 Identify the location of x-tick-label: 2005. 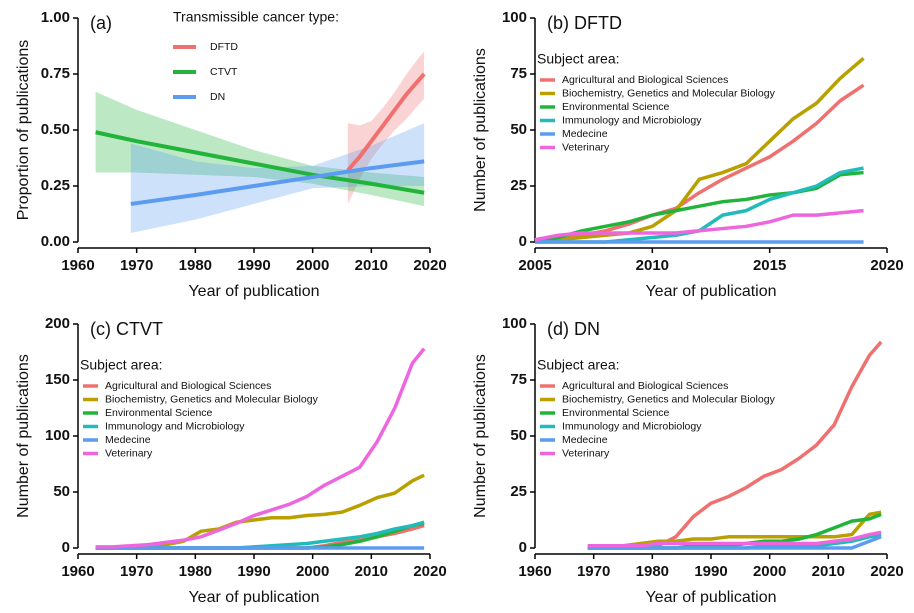
(534, 265).